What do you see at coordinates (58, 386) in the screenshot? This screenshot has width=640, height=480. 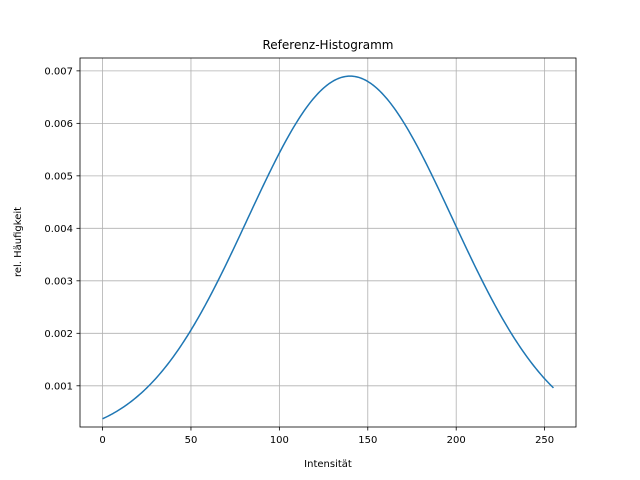 I see `y-tick-label: 0.001` at bounding box center [58, 386].